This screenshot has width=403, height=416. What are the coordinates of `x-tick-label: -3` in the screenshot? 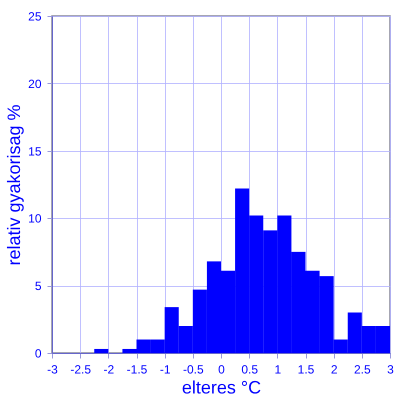 It's located at (52, 369).